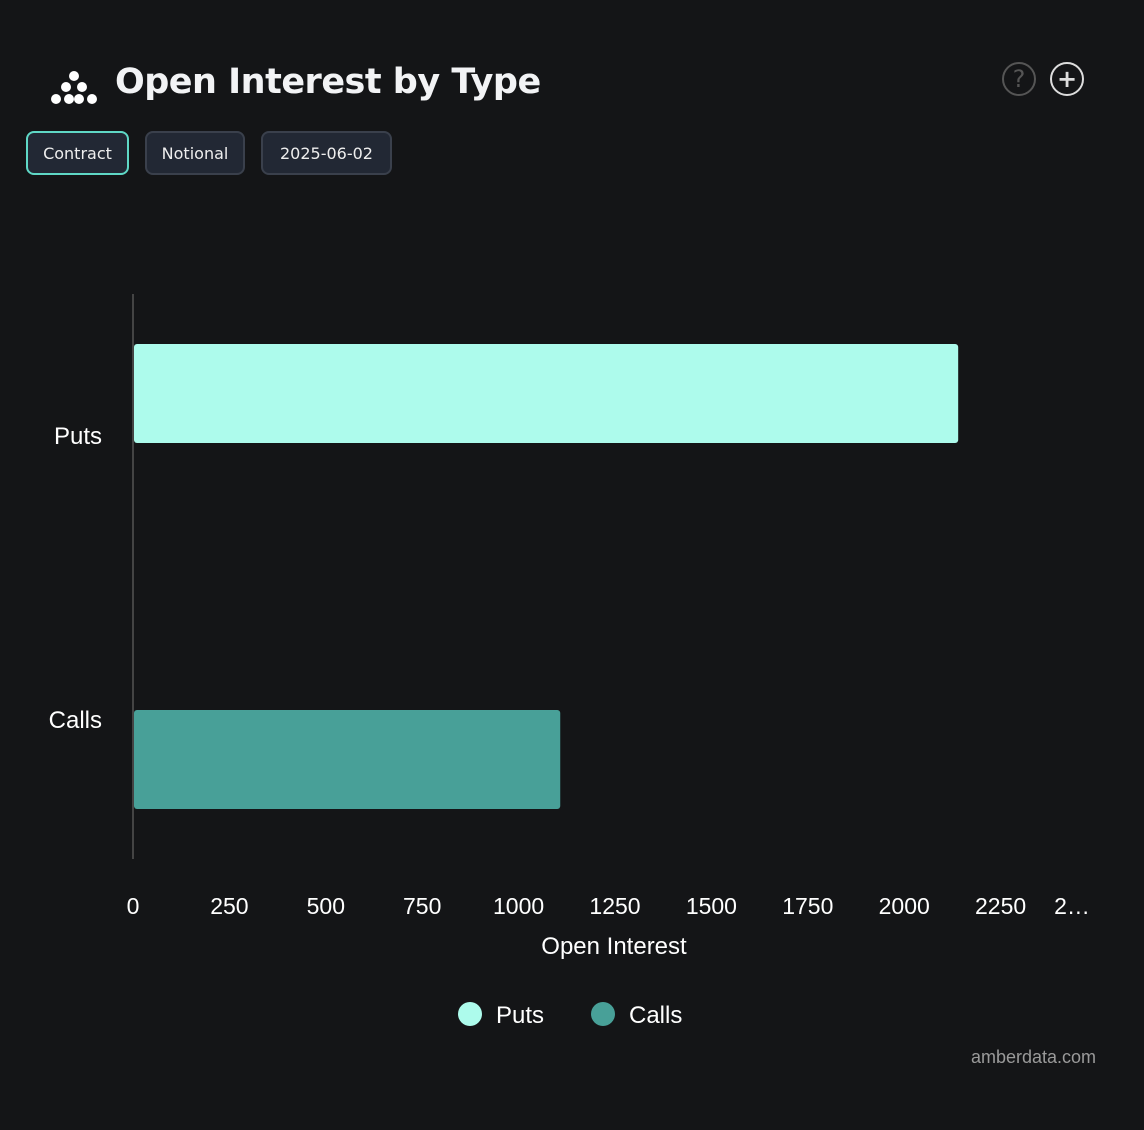  I want to click on x-tick-label: 2250, so click(1000, 906).